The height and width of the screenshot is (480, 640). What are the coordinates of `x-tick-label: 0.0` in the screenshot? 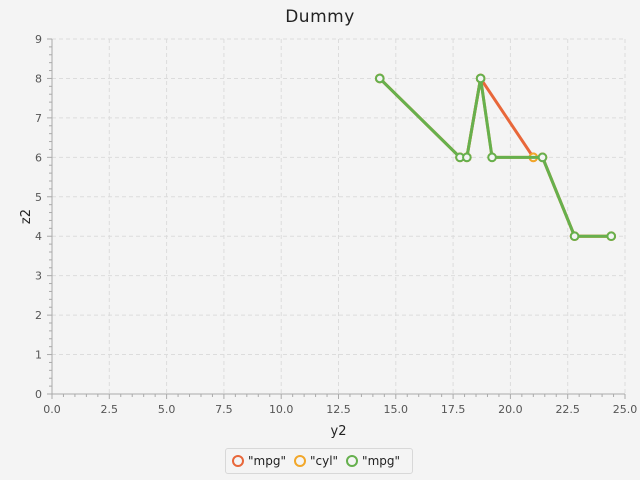 It's located at (52, 409).